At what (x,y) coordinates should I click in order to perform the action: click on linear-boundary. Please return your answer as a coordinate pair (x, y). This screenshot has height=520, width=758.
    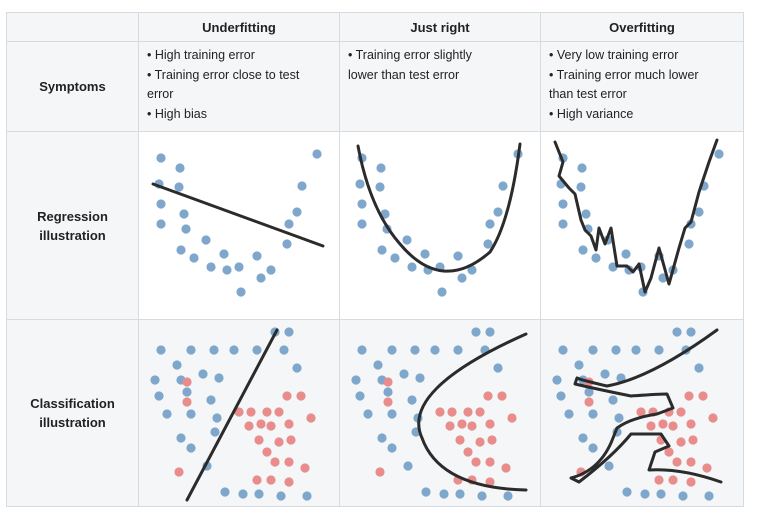
    Looking at the image, I should click on (232, 415).